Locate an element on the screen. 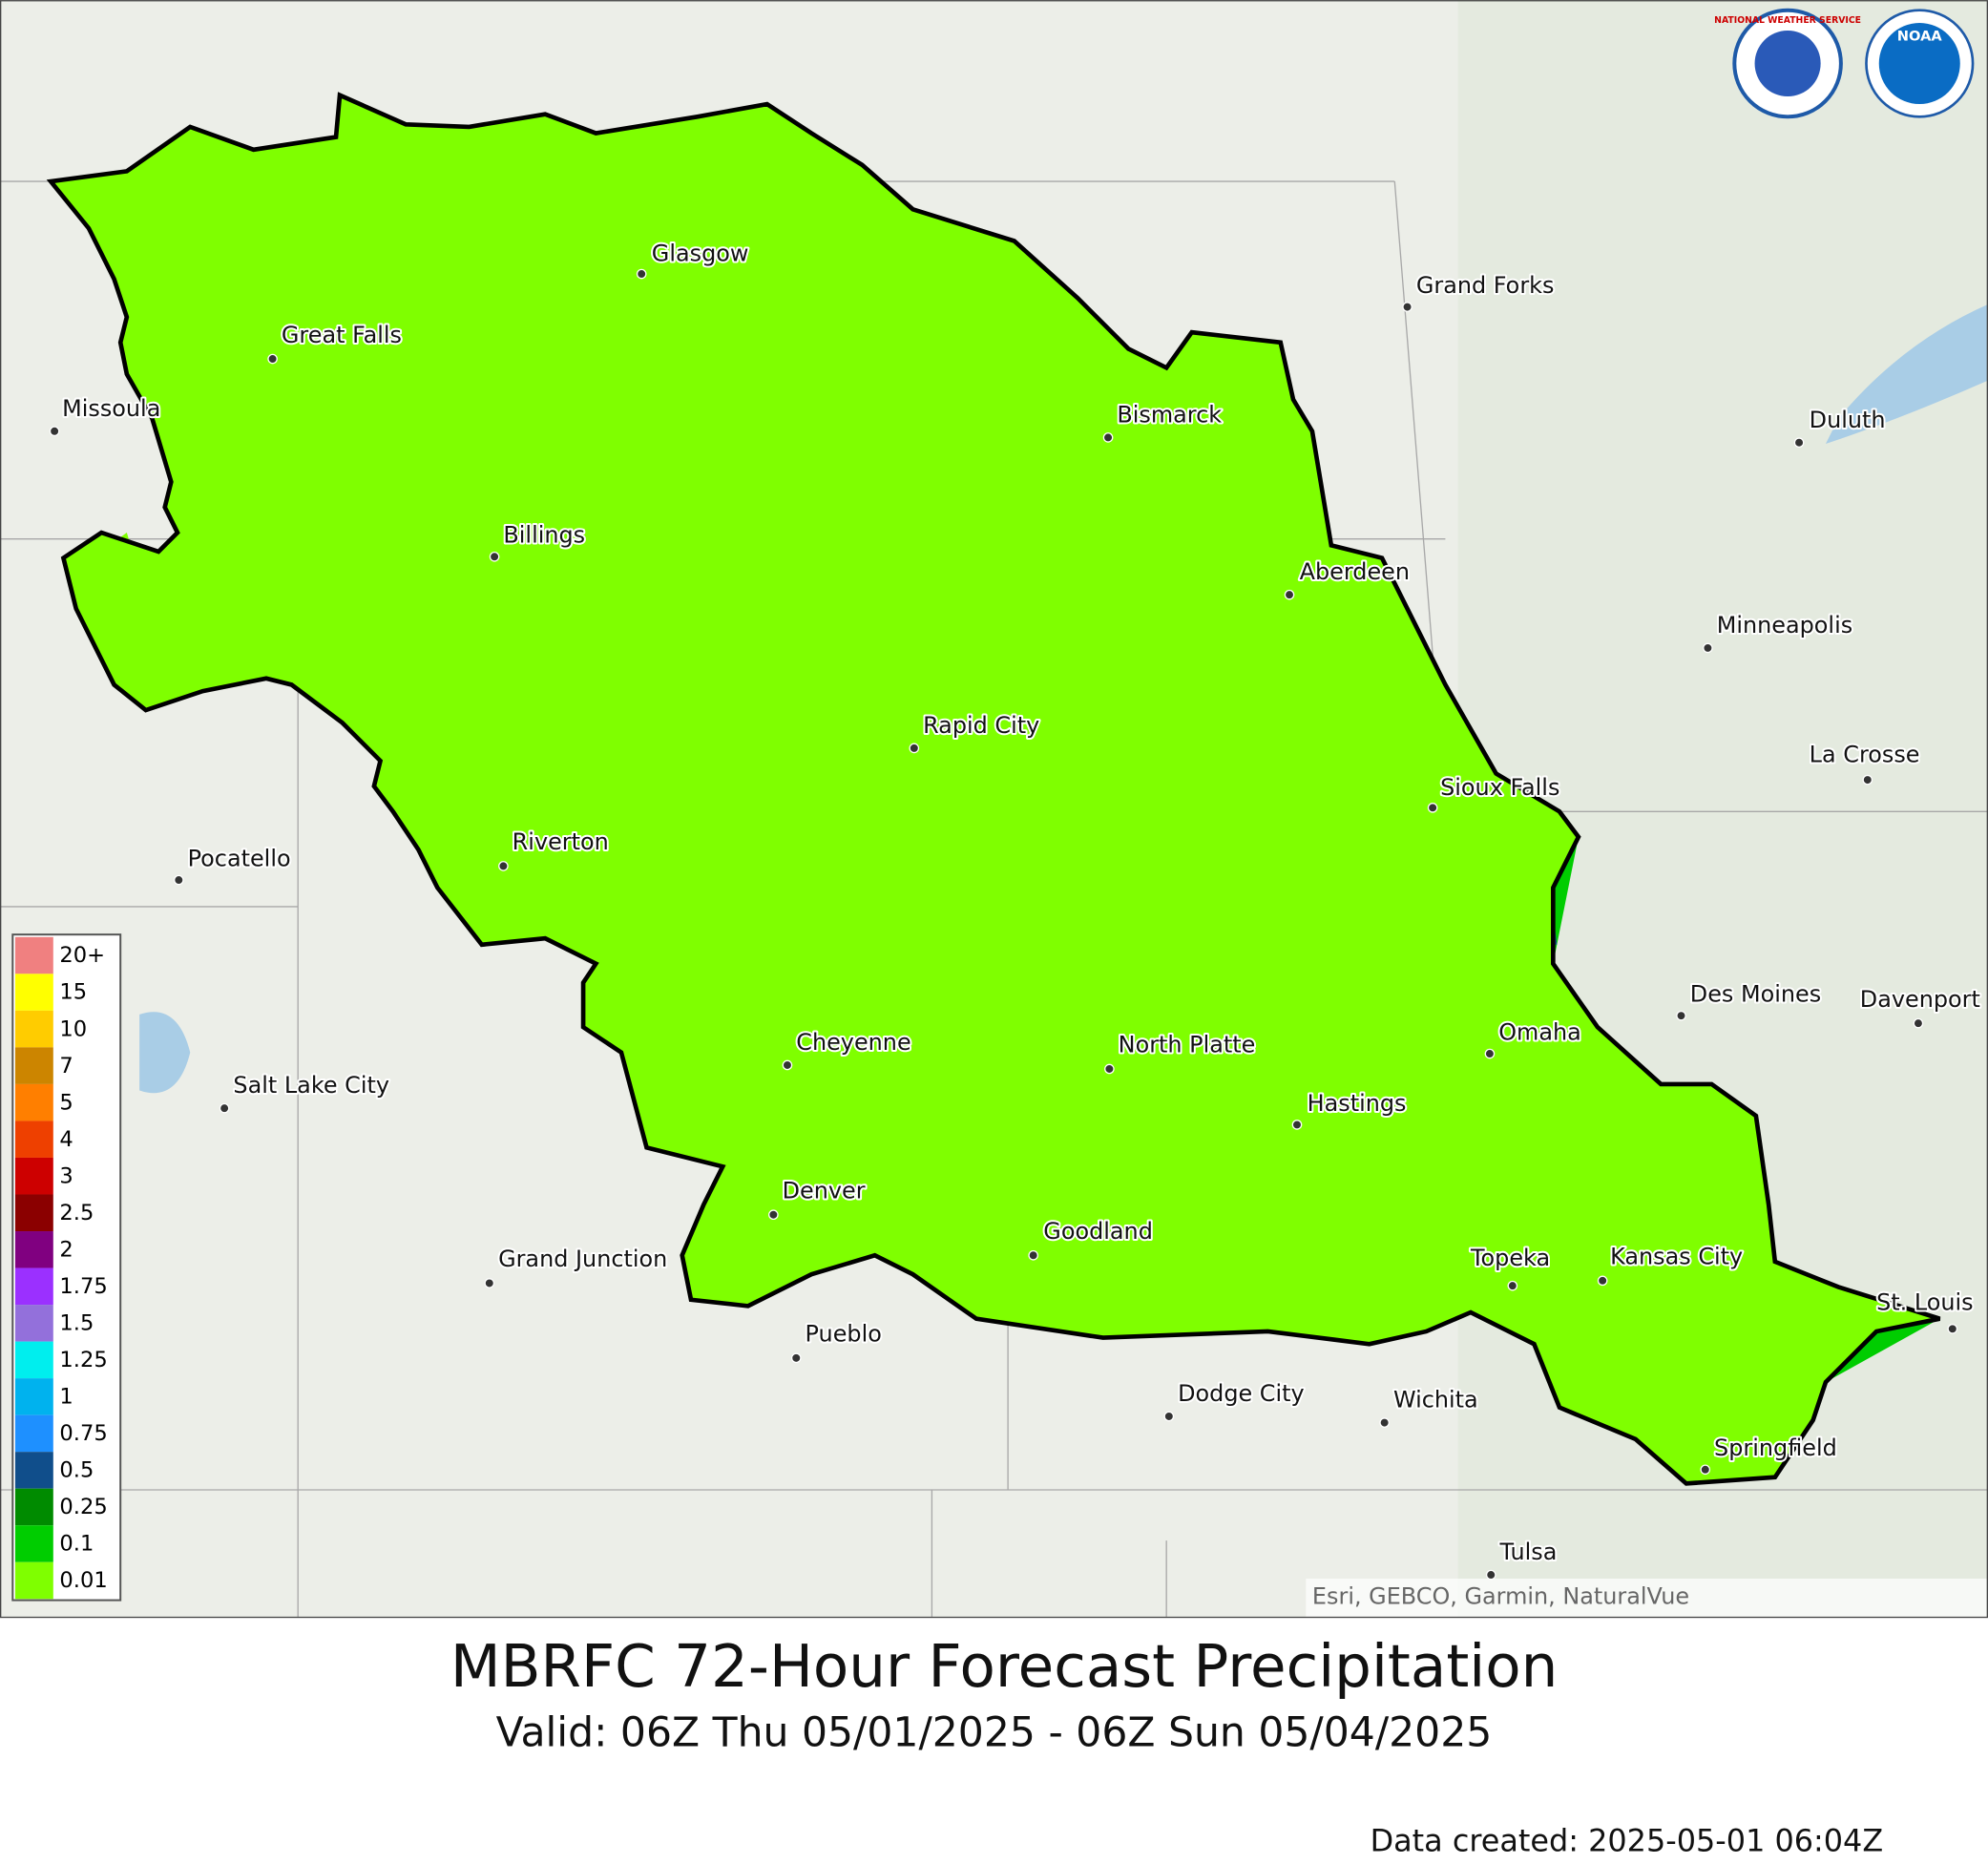 This screenshot has height=1864, width=1988. city-label: St. Louis is located at coordinates (1925, 1301).